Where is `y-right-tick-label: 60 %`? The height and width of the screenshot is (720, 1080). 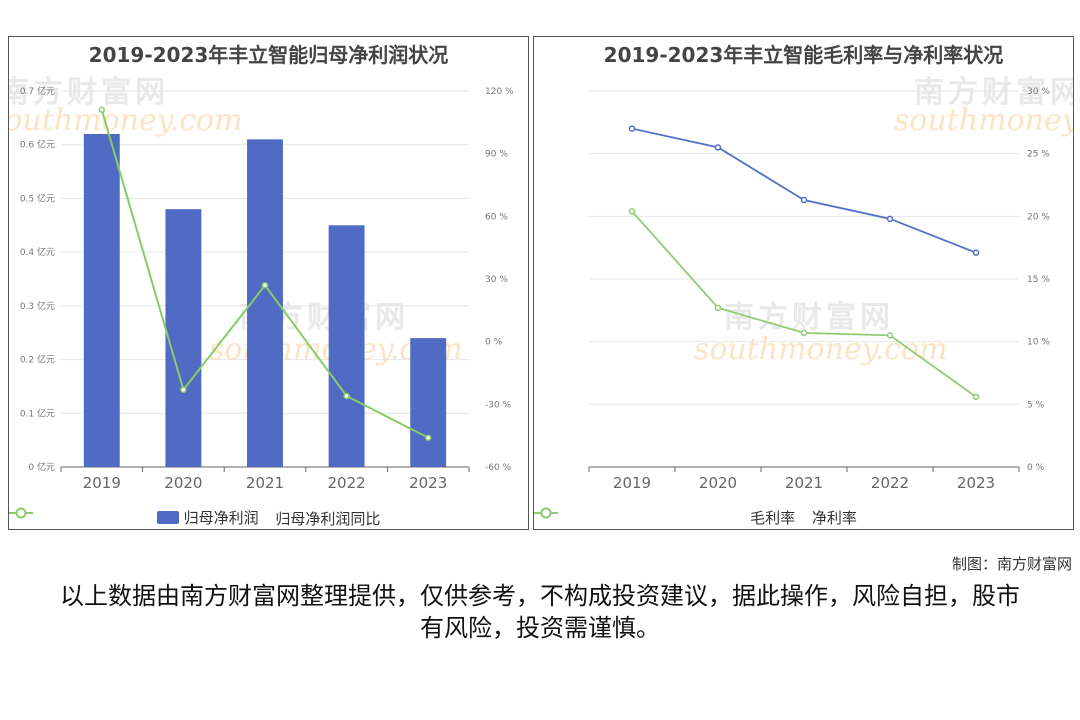
y-right-tick-label: 60 % is located at coordinates (496, 217).